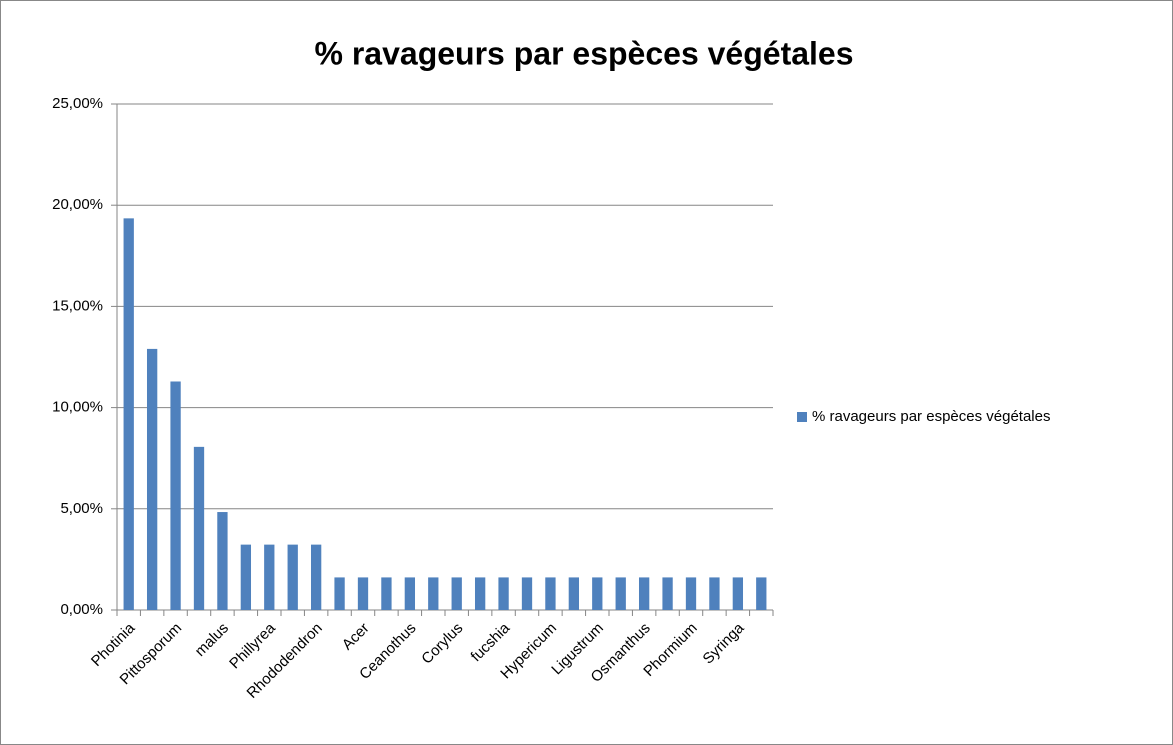 The image size is (1173, 745). Describe the element at coordinates (77, 204) in the screenshot. I see `y-tick-label: 20,00%` at that location.